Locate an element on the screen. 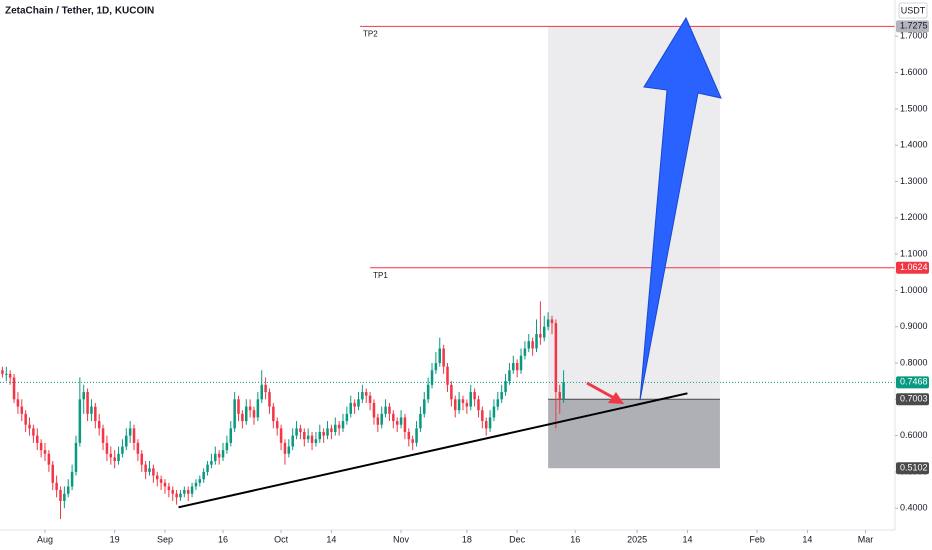  y-tick-label: 0.8000 is located at coordinates (914, 362).